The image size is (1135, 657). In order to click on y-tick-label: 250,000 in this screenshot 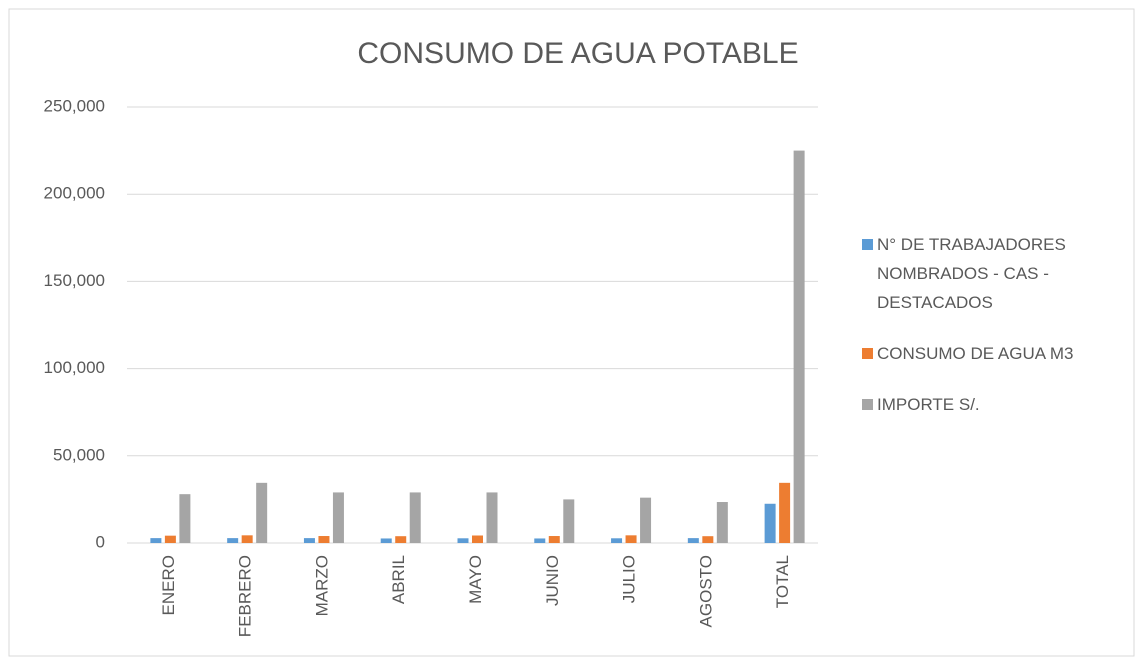, I will do `click(74, 105)`.